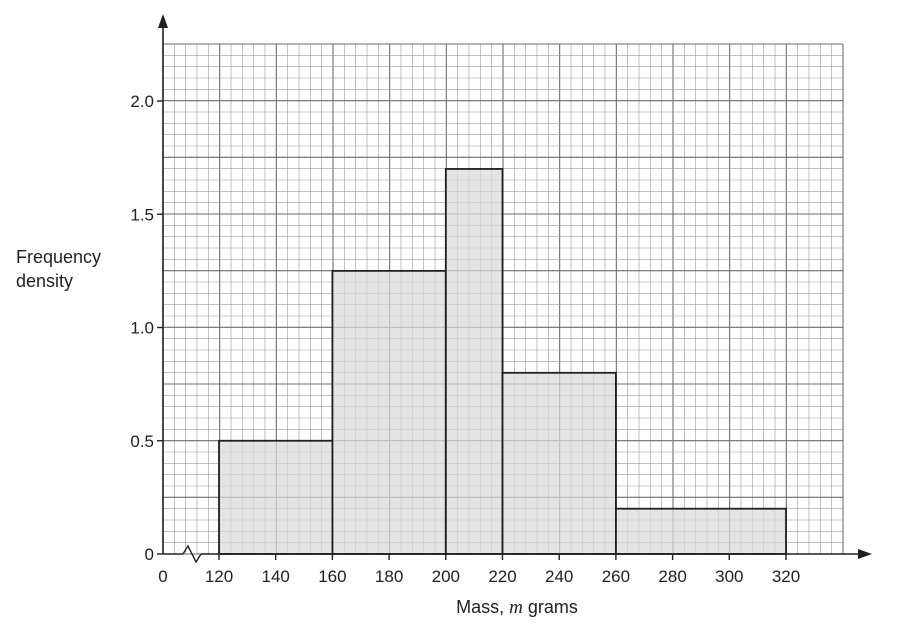 The height and width of the screenshot is (631, 898). I want to click on y-tick-label: 2.0, so click(142, 101).